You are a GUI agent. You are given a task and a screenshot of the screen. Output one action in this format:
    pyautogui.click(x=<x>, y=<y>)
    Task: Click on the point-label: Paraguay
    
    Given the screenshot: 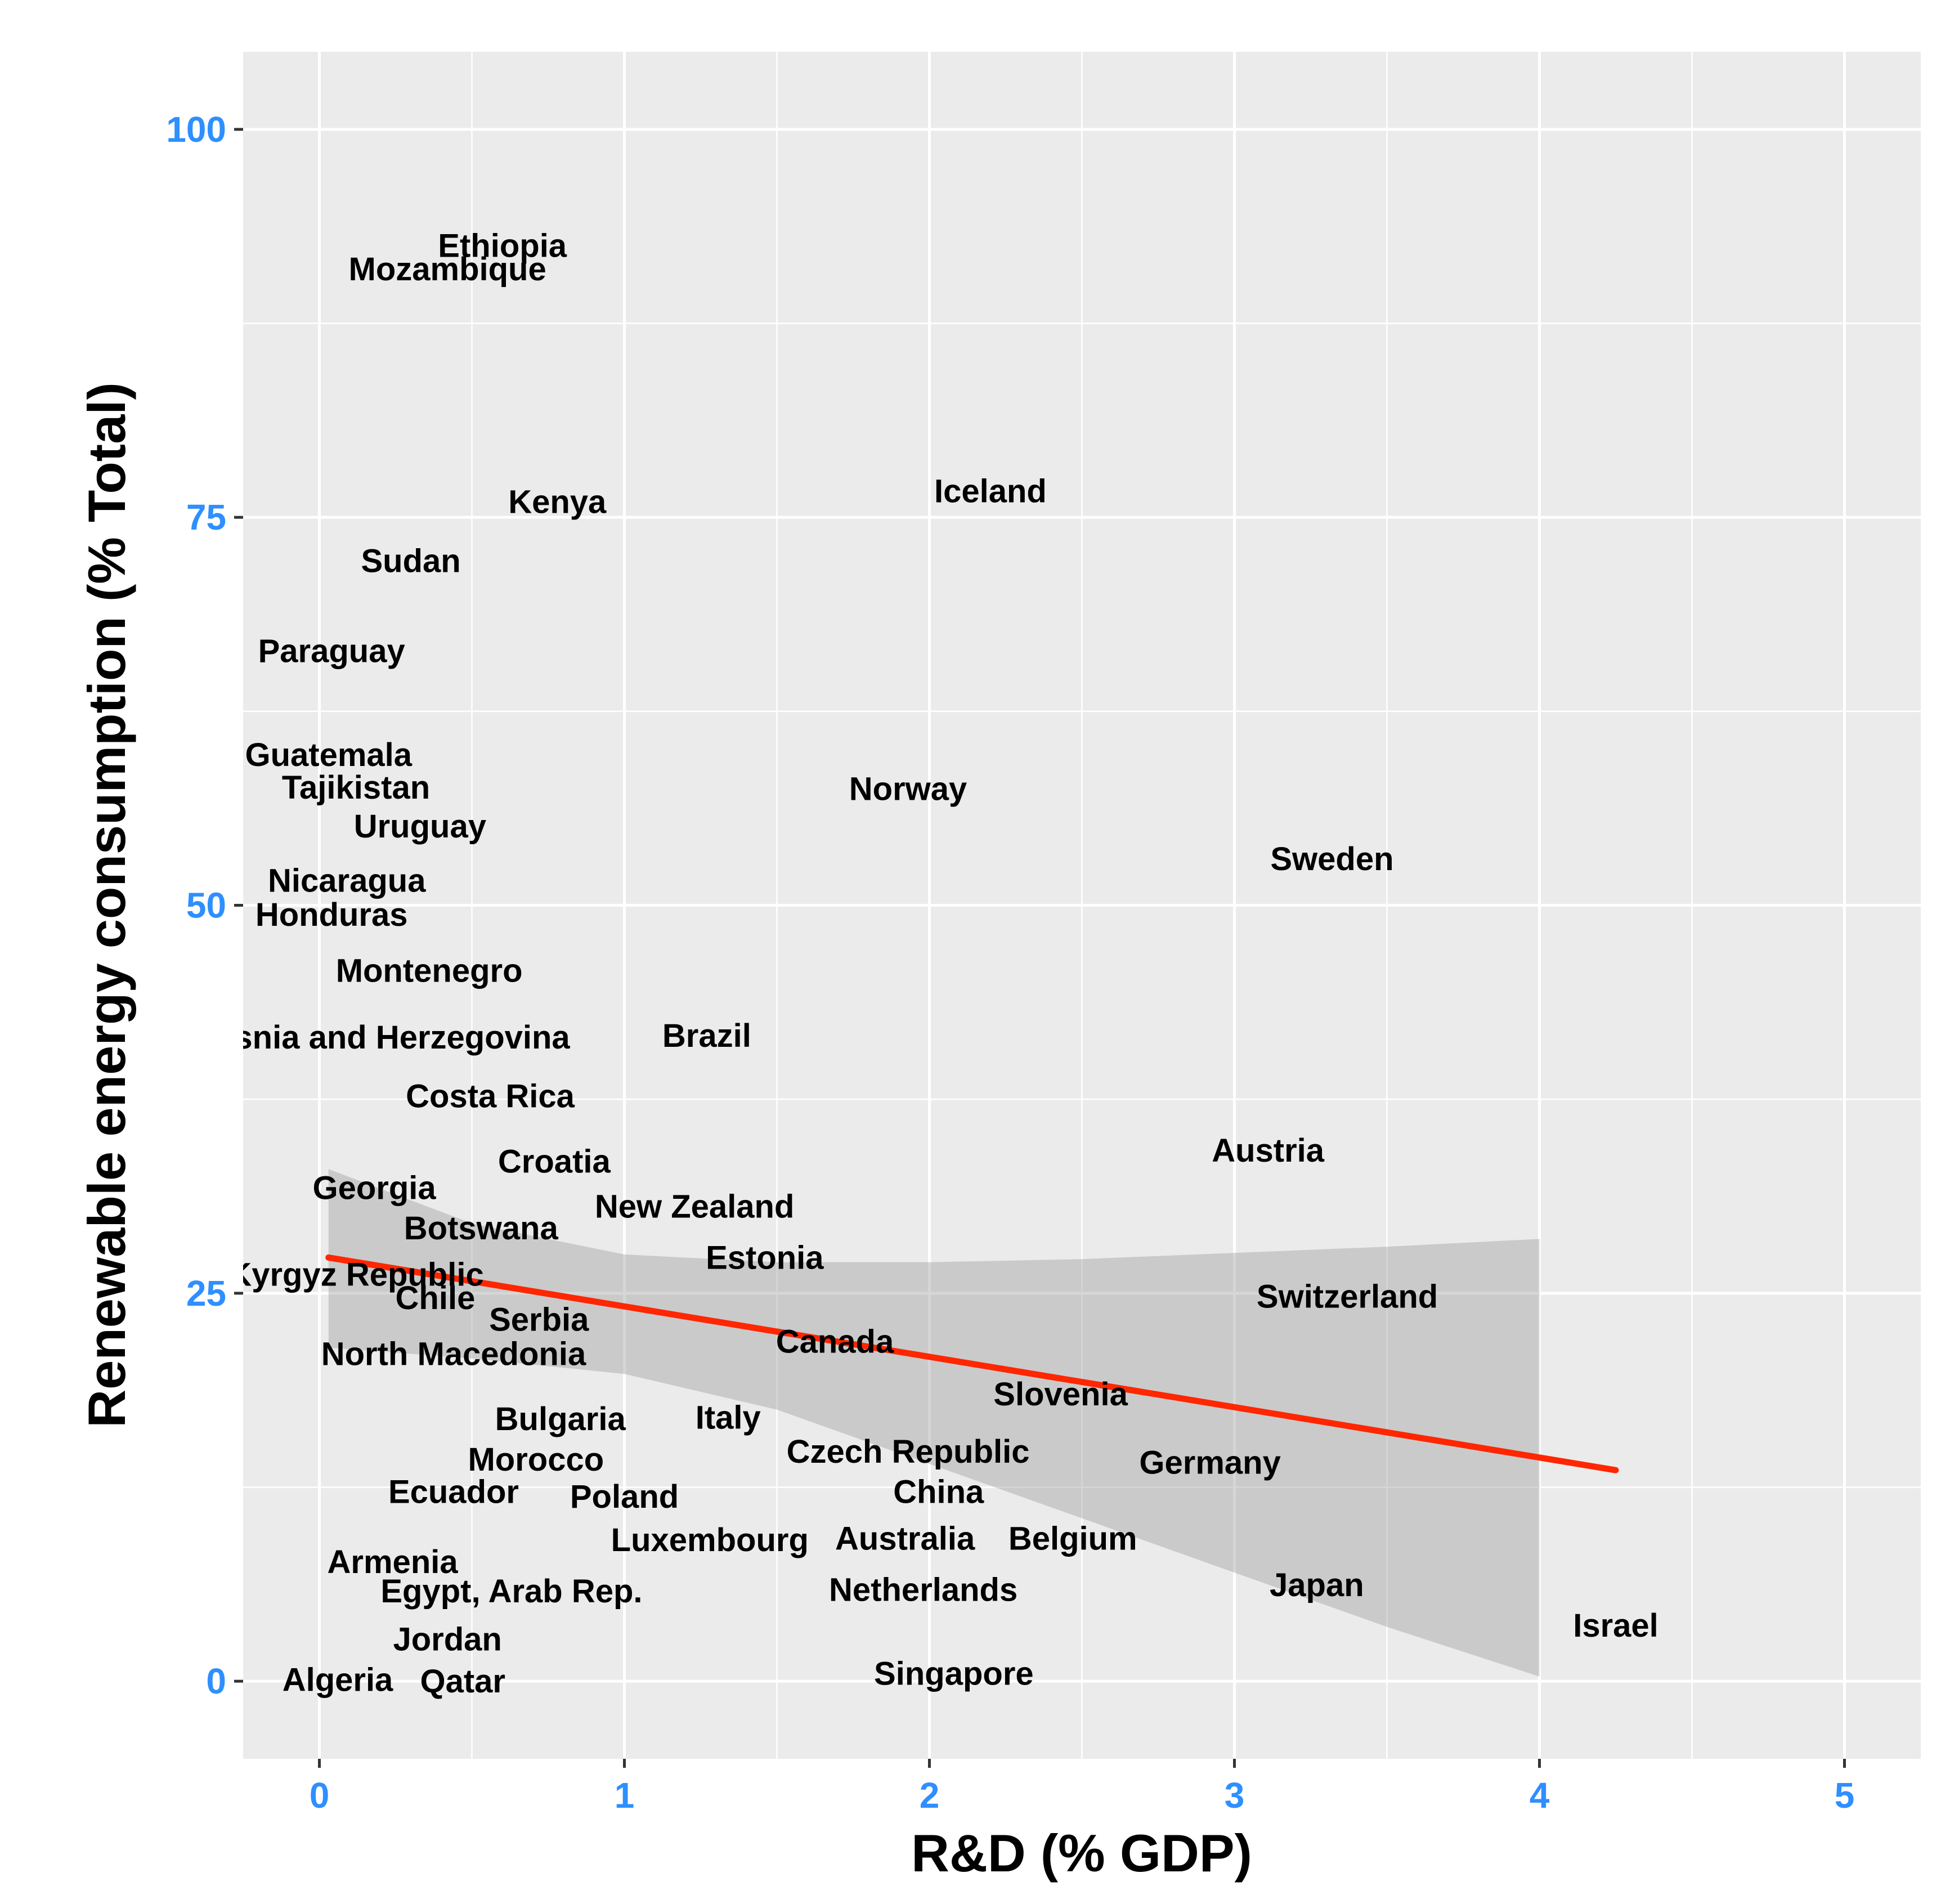 What is the action you would take?
    pyautogui.click(x=331, y=651)
    